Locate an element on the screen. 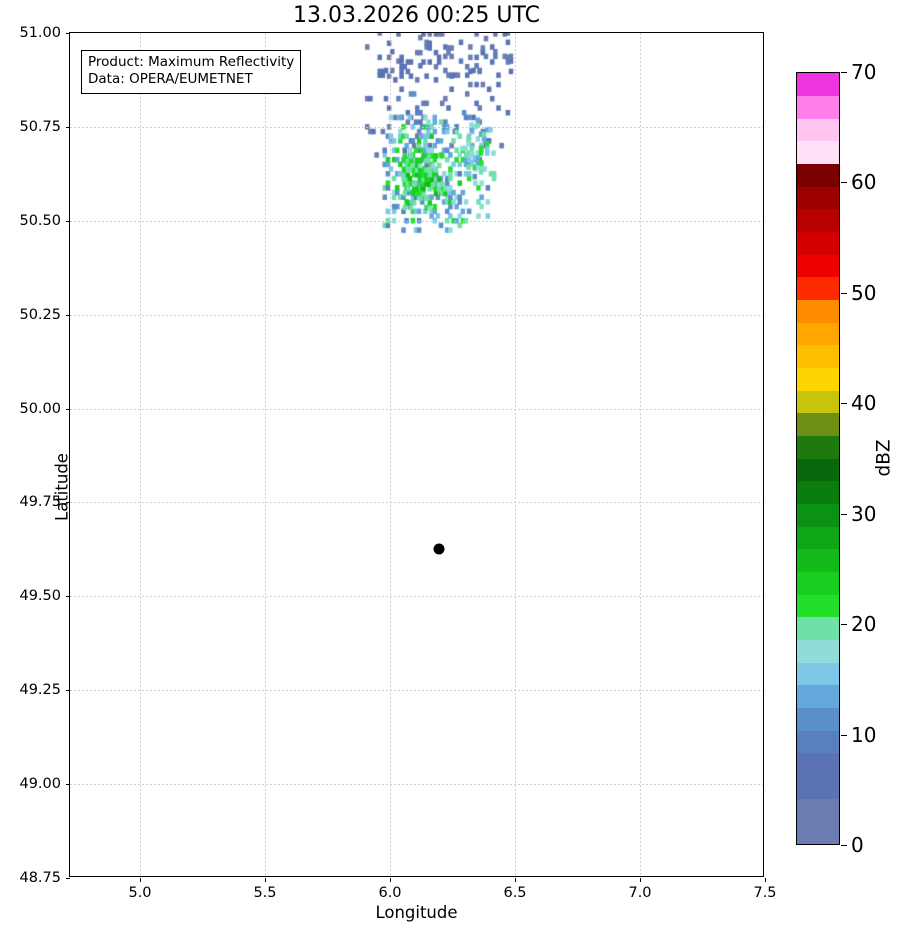 The height and width of the screenshot is (937, 908). colorbar-tick-label: 30 is located at coordinates (864, 513).